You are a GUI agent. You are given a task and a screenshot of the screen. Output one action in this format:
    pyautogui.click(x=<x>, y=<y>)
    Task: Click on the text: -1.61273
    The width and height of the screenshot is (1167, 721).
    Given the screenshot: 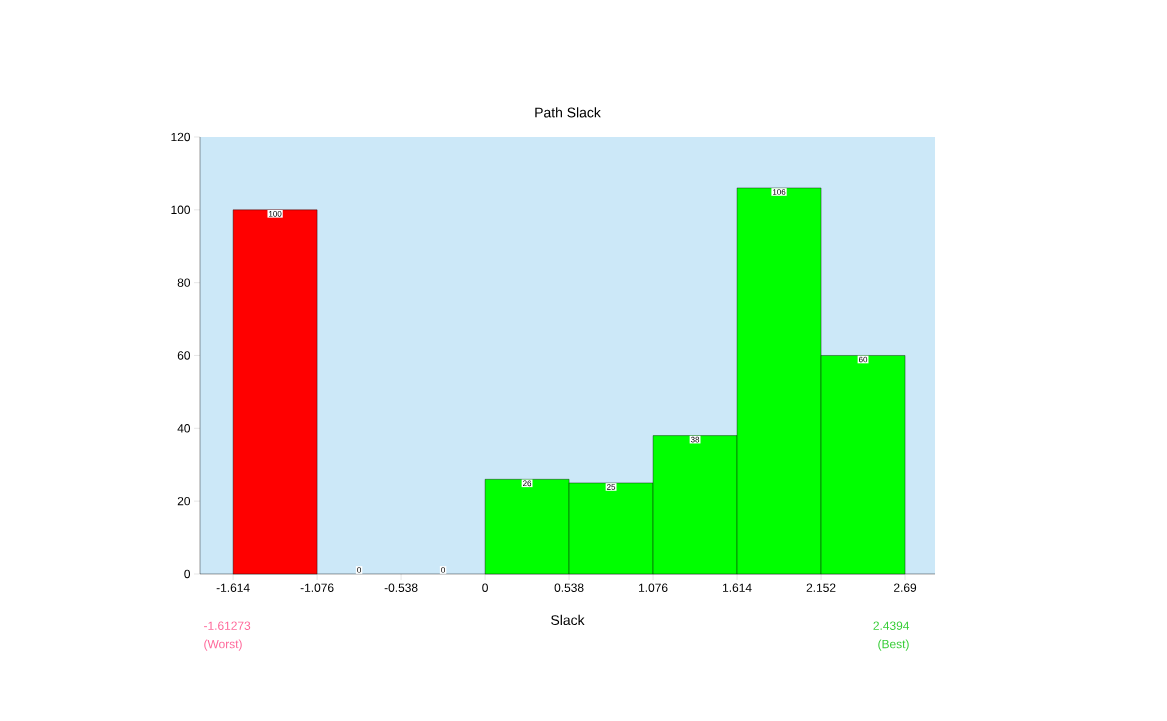 What is the action you would take?
    pyautogui.click(x=227, y=625)
    